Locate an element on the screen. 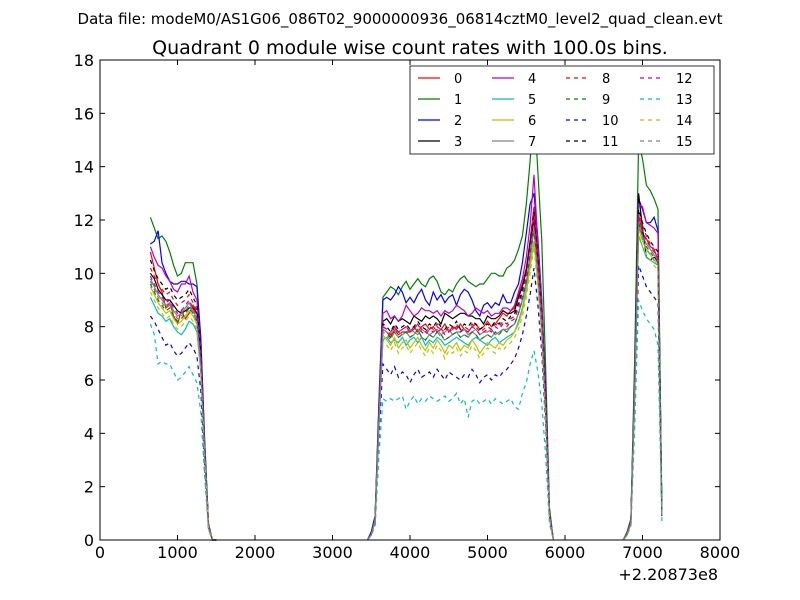 This screenshot has height=600, width=800. legend-label-7: 7 is located at coordinates (532, 142).